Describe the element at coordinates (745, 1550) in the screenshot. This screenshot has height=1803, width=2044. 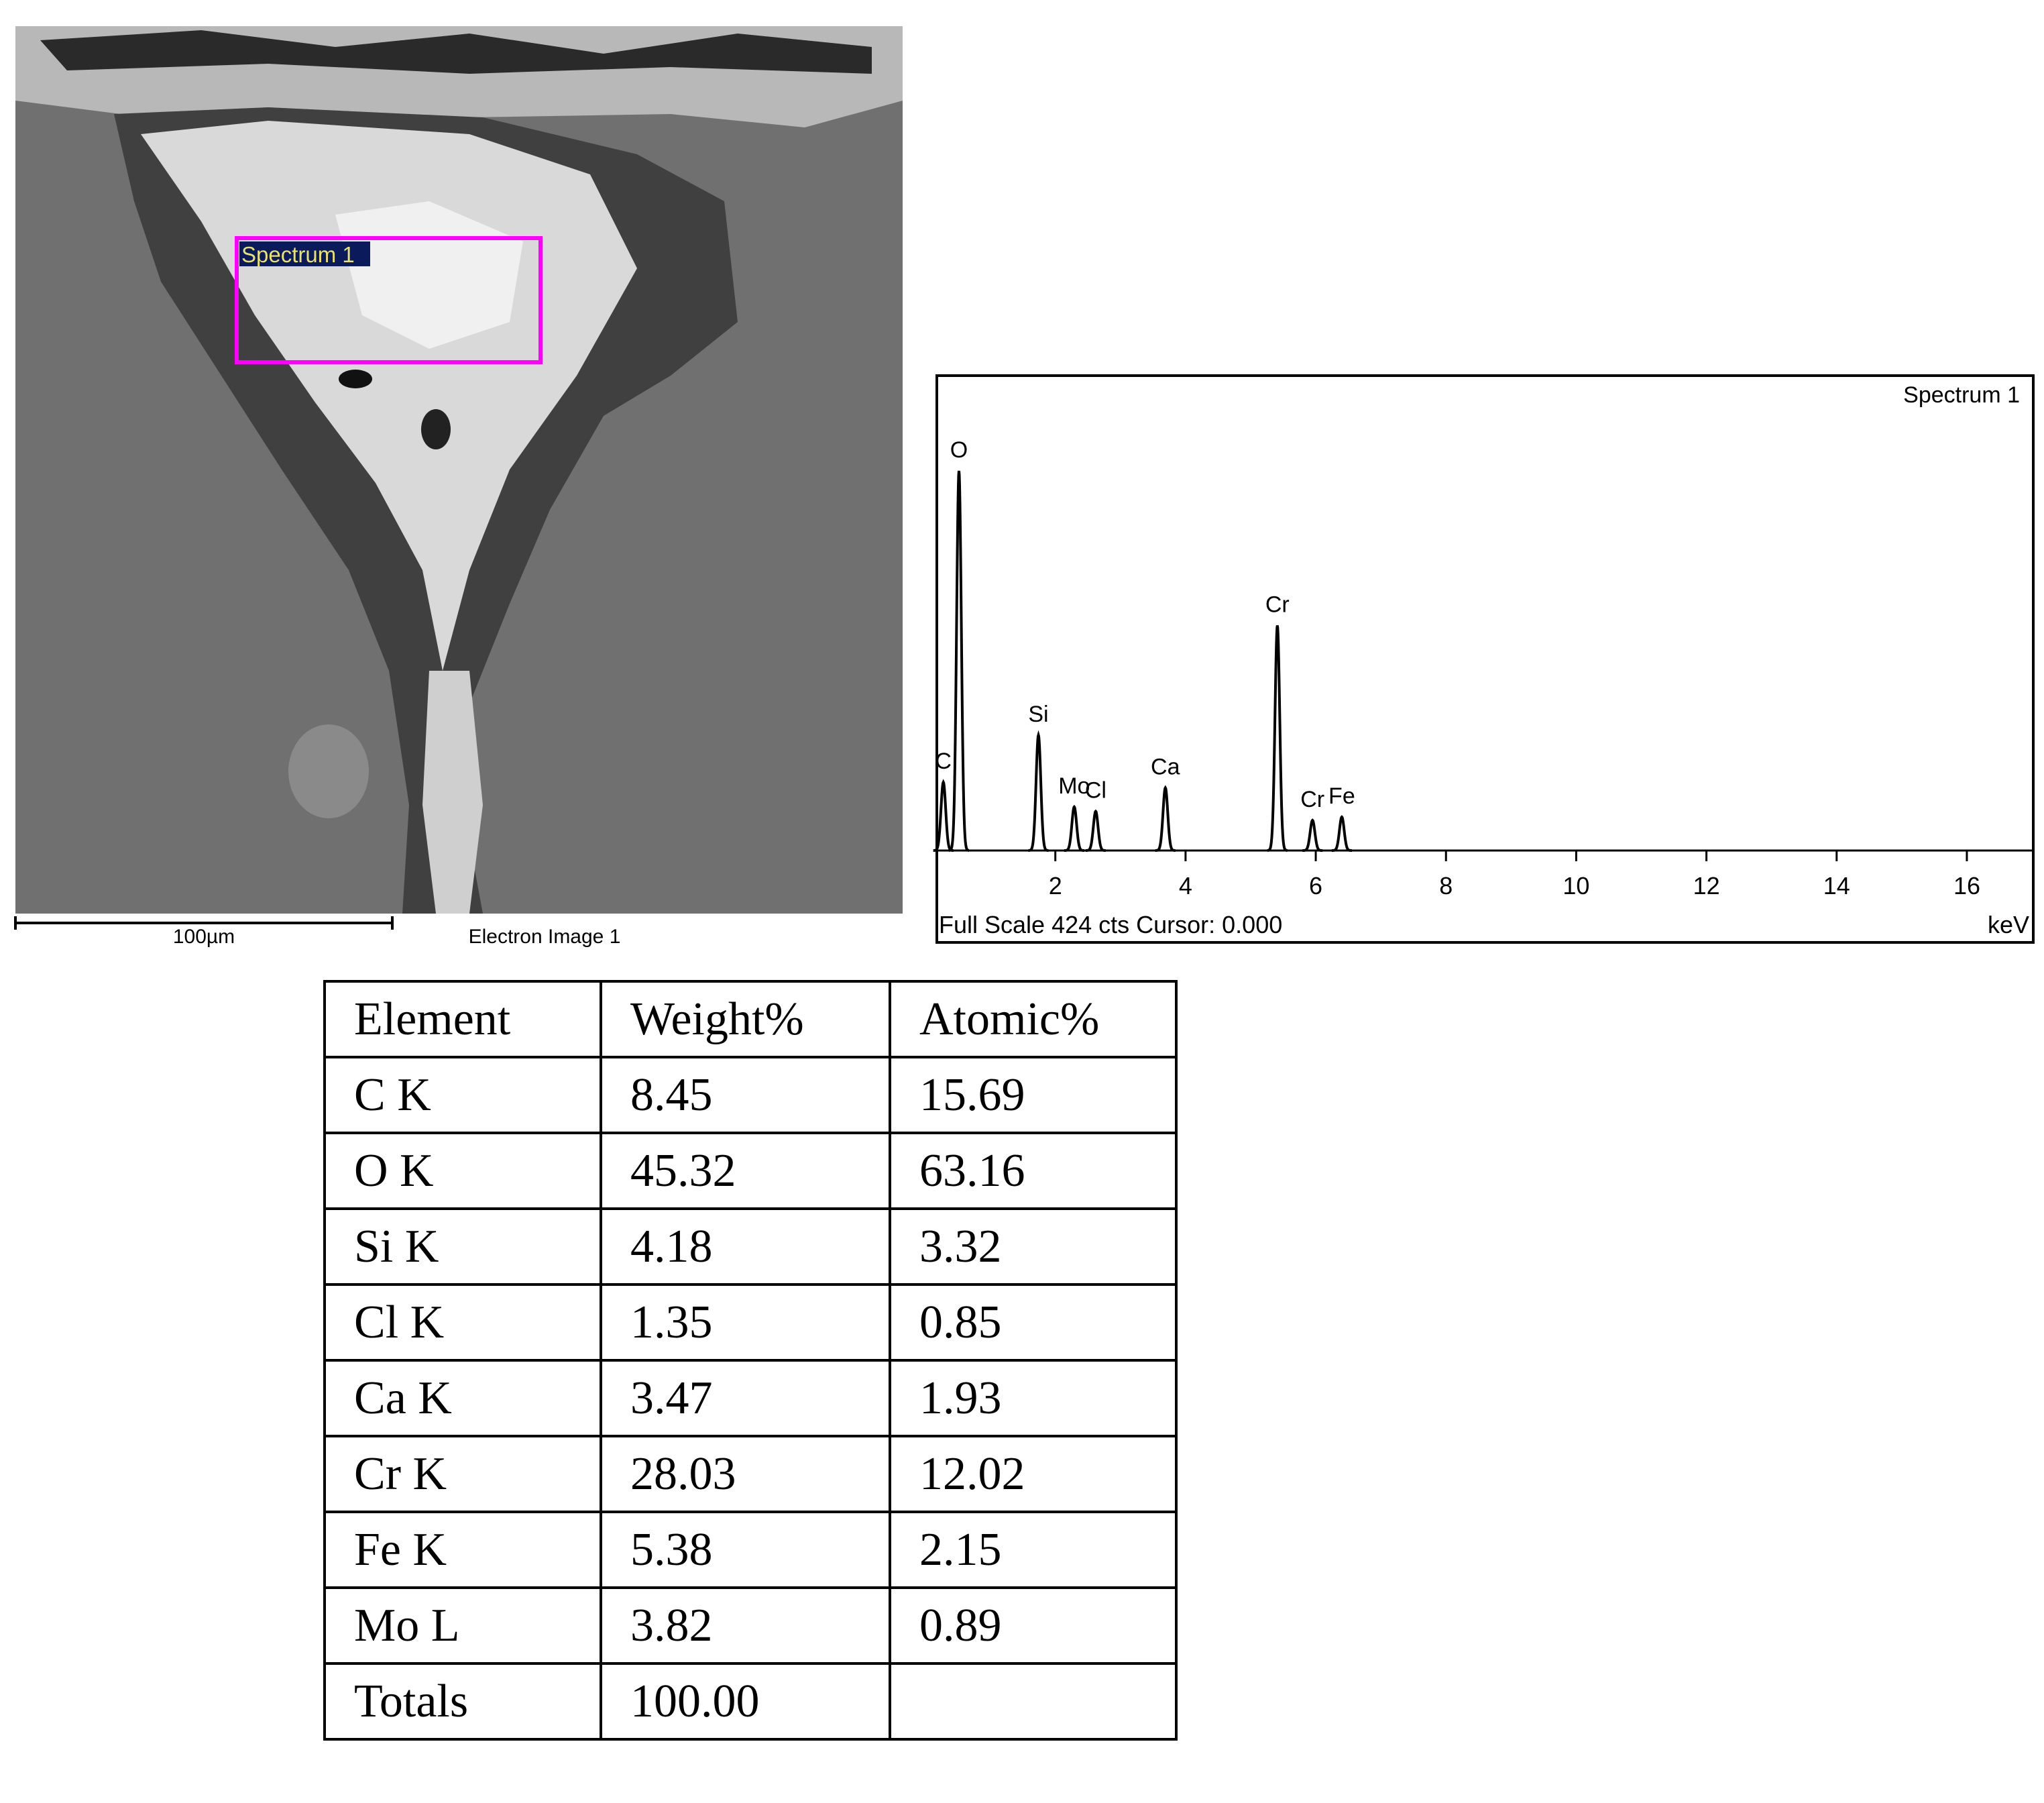
I see `table-cell: 5.38` at that location.